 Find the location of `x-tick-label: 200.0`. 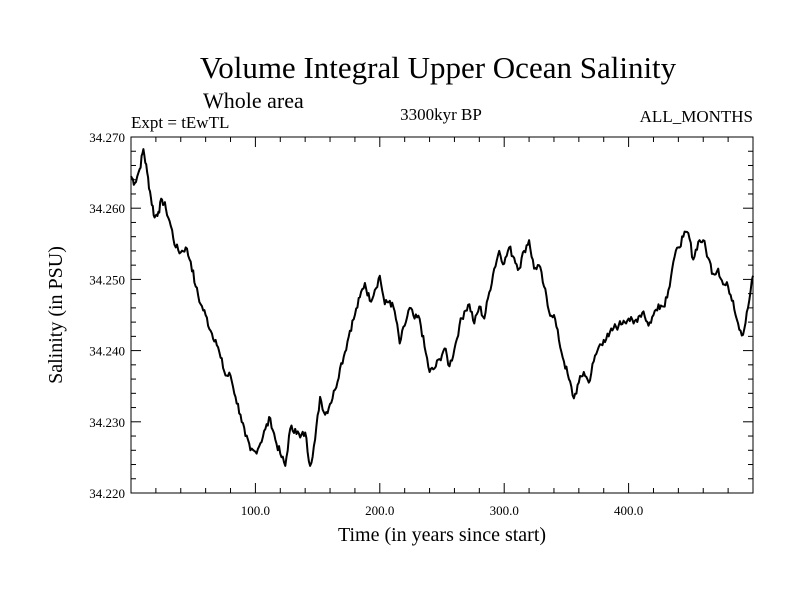

x-tick-label: 200.0 is located at coordinates (379, 510).